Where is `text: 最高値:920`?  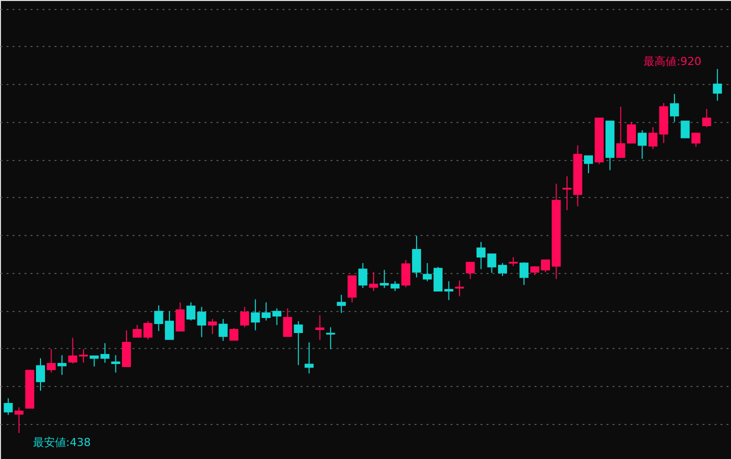 text: 最高値:920 is located at coordinates (673, 61).